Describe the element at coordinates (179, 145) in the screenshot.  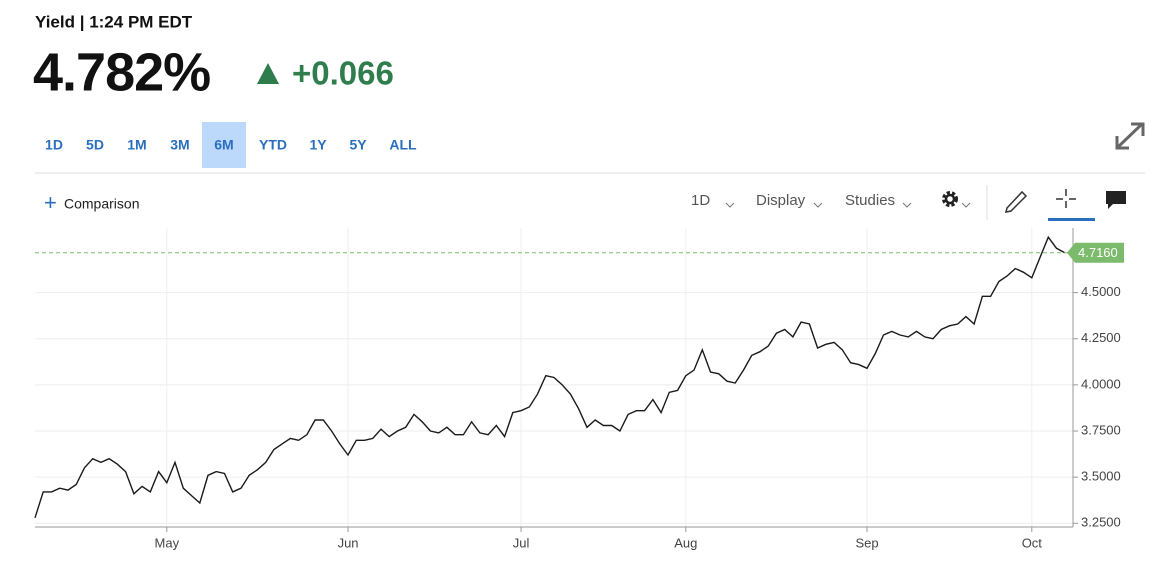
I see `range-tab: 3M` at that location.